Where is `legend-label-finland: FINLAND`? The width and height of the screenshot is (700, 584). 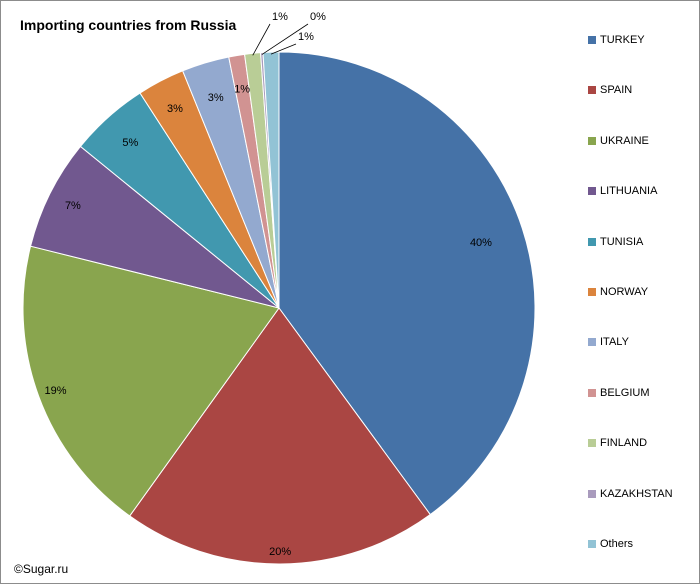 legend-label-finland: FINLAND is located at coordinates (624, 443).